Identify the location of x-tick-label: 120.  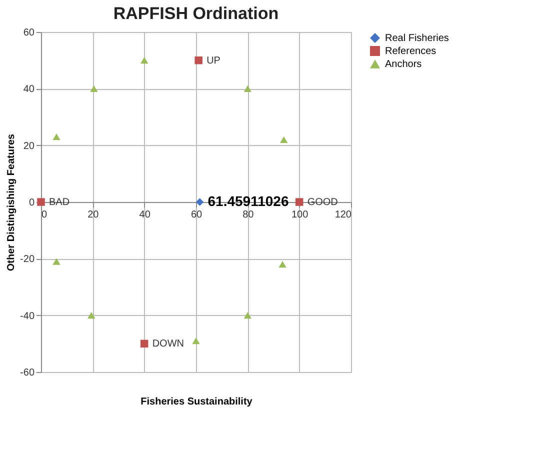
(343, 215).